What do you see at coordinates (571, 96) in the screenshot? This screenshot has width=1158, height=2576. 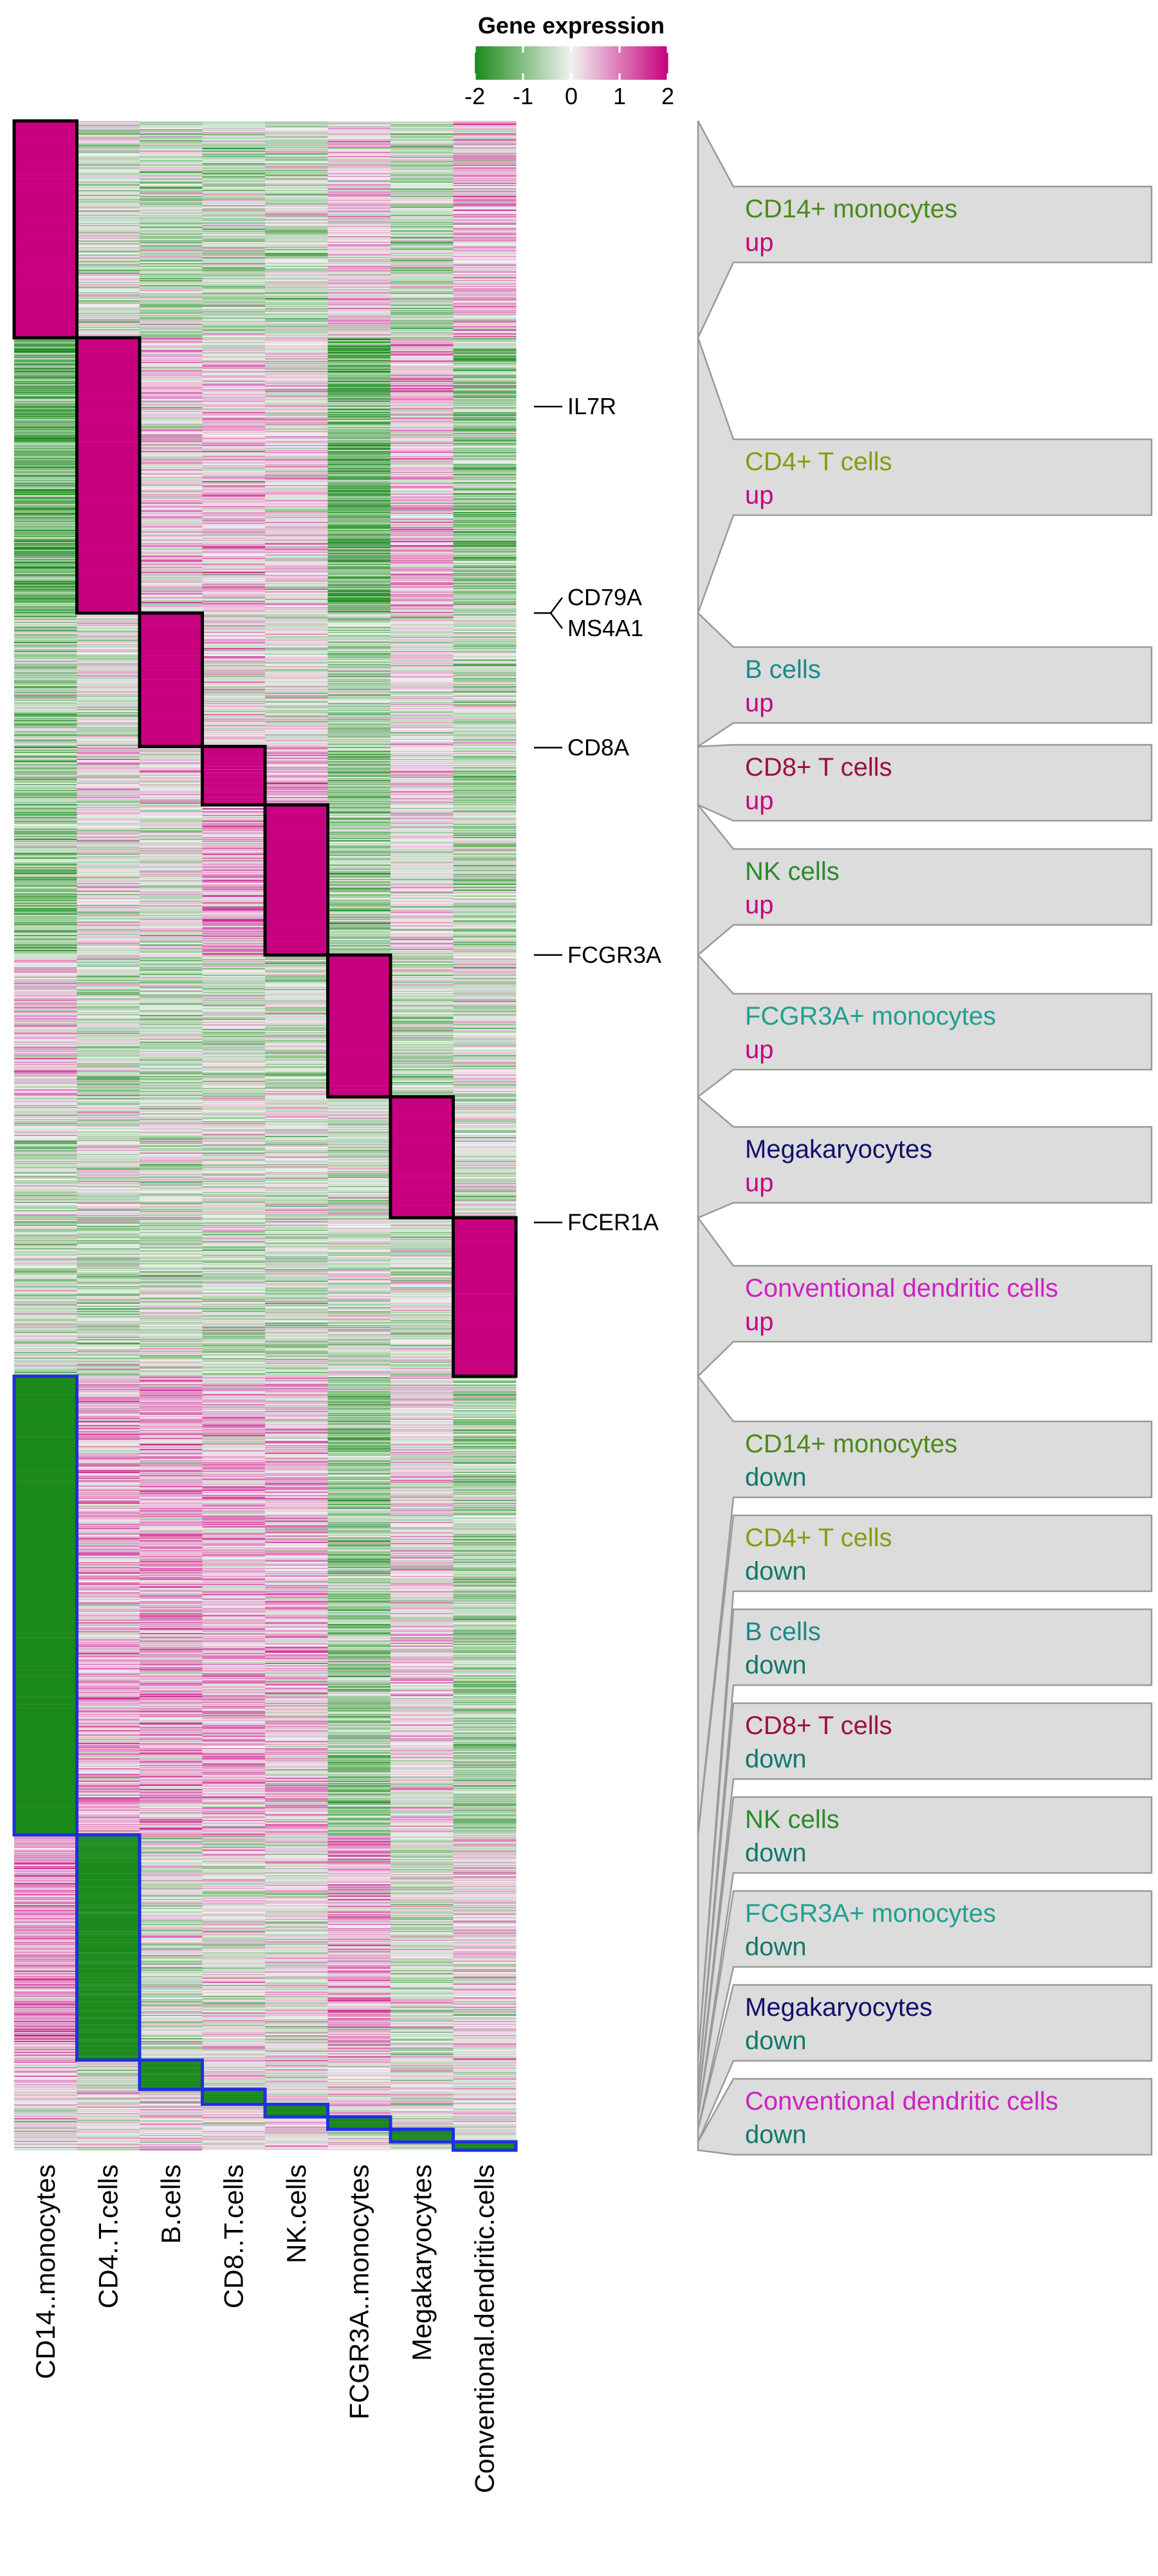 I see `legend-tick-label: 0` at bounding box center [571, 96].